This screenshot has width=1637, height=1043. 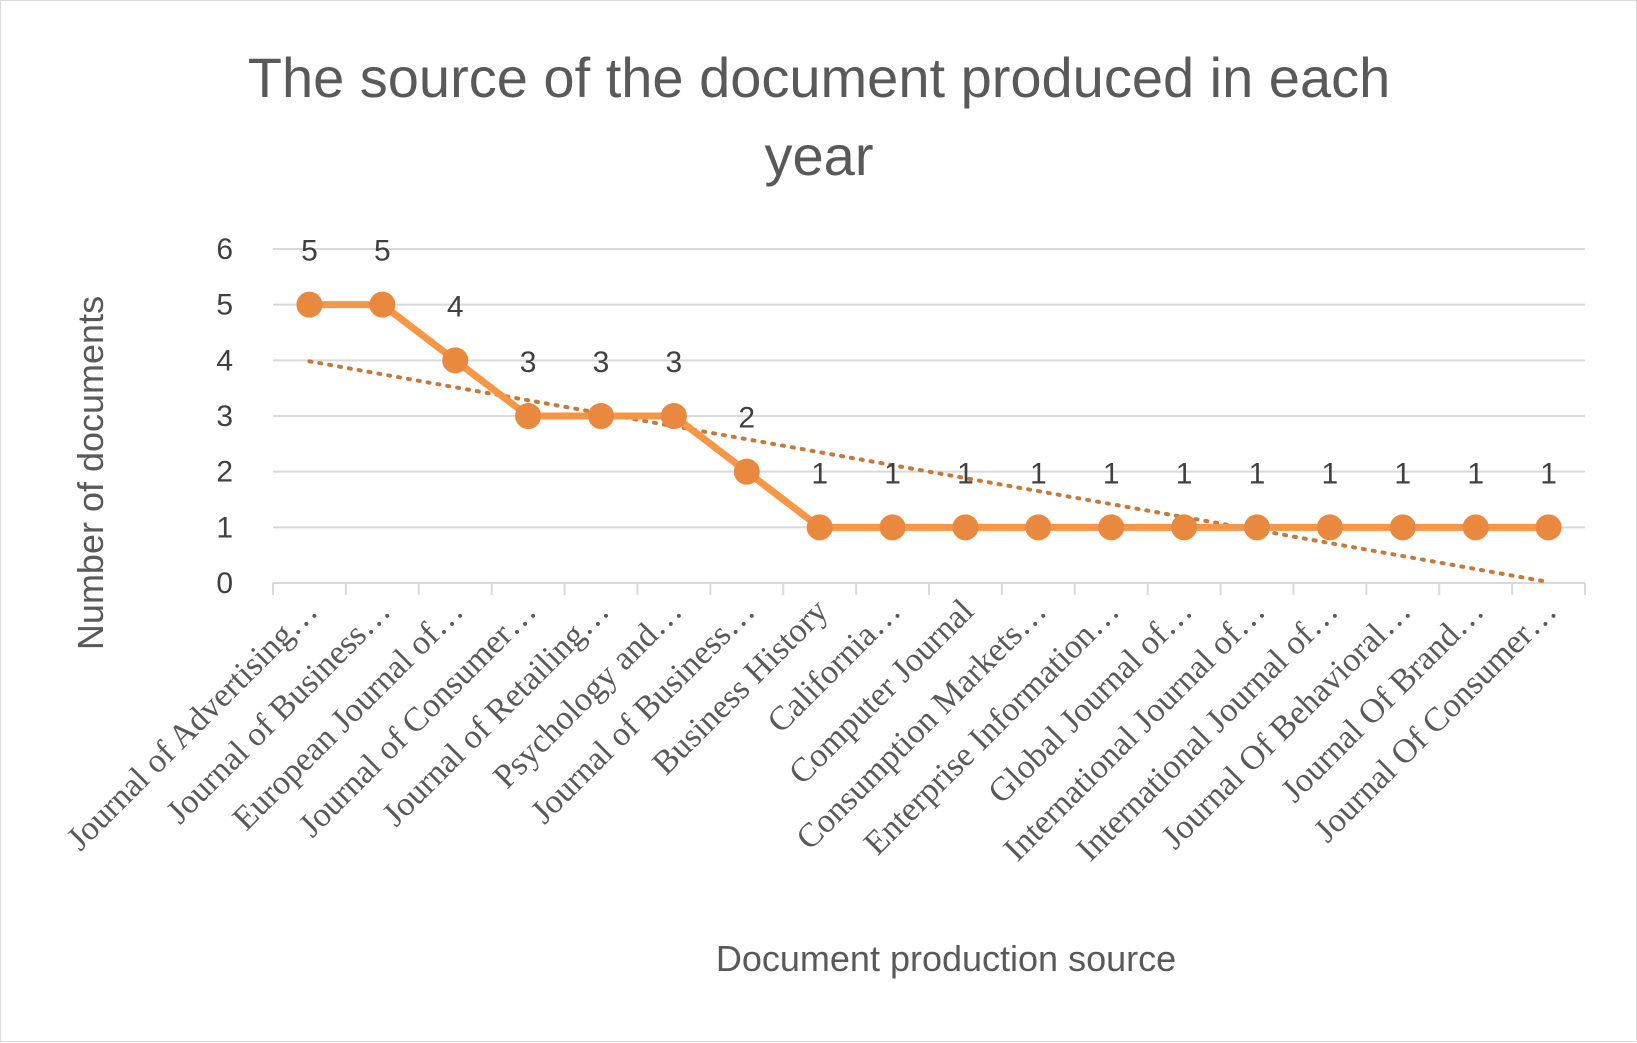 I want to click on y-tick-label: 1, so click(x=224, y=527).